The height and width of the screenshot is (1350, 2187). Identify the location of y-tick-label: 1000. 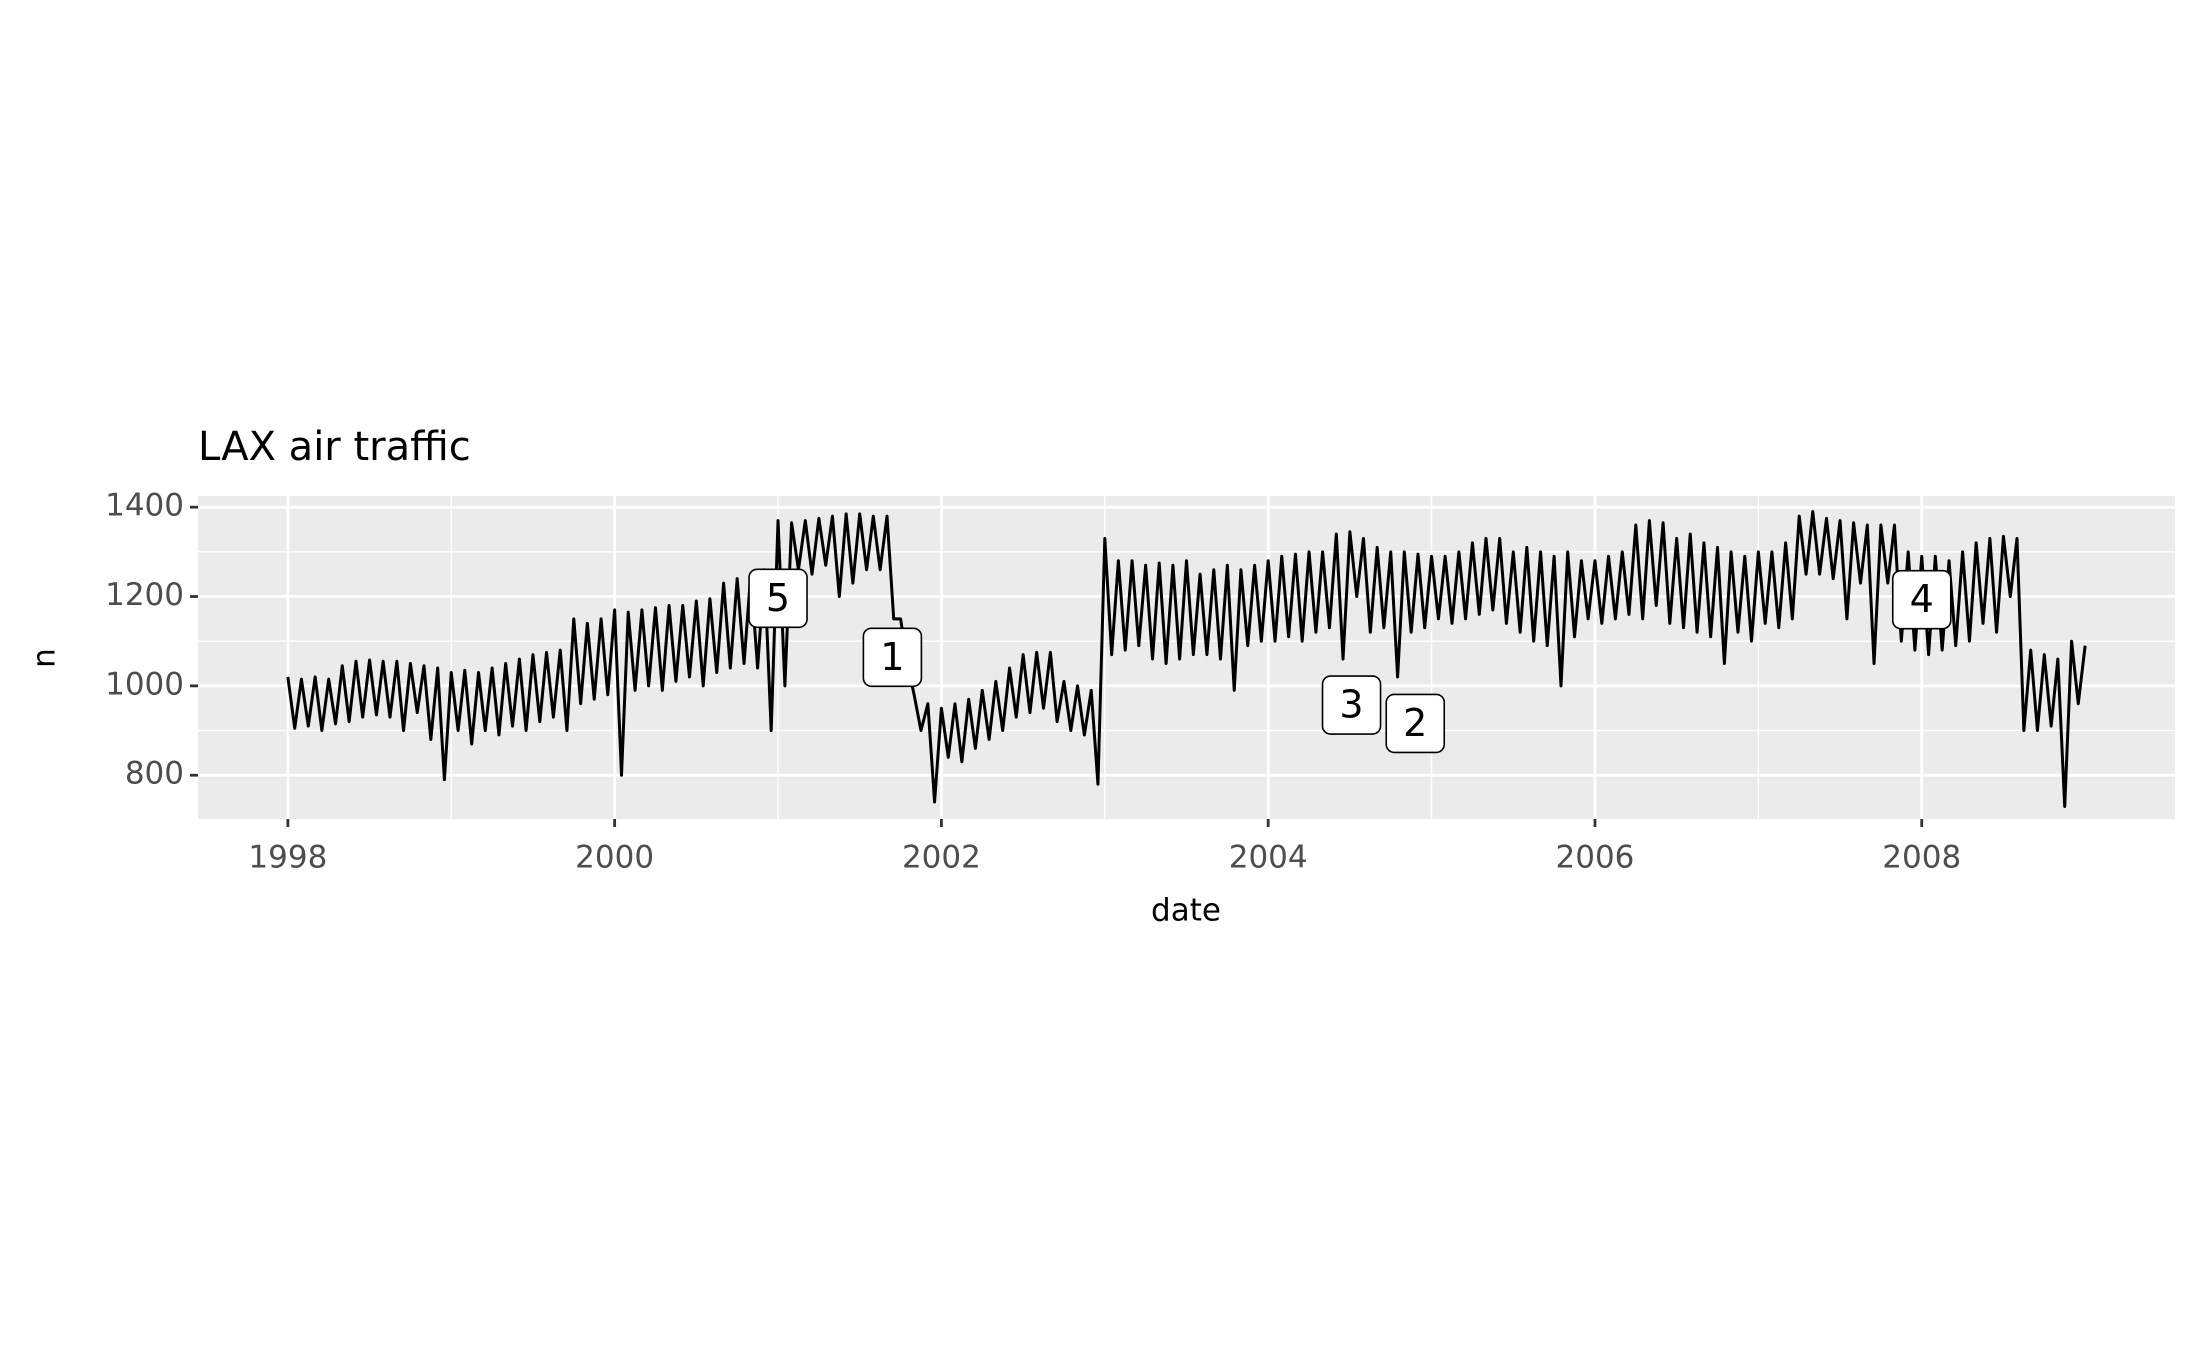
(144, 684).